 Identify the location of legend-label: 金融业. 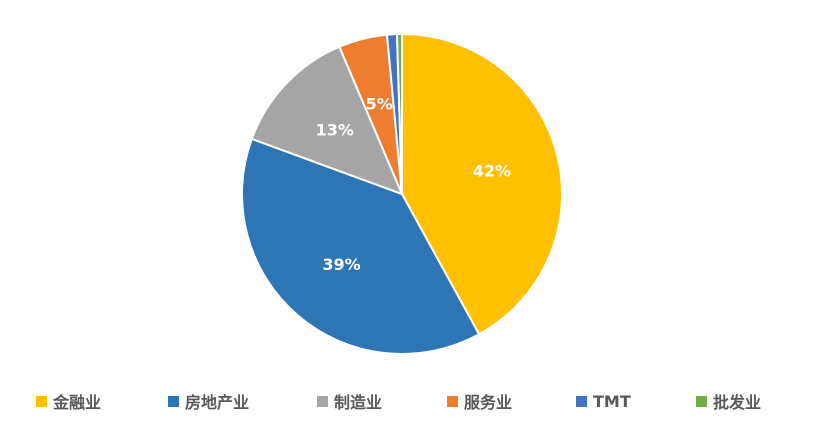
(77, 402).